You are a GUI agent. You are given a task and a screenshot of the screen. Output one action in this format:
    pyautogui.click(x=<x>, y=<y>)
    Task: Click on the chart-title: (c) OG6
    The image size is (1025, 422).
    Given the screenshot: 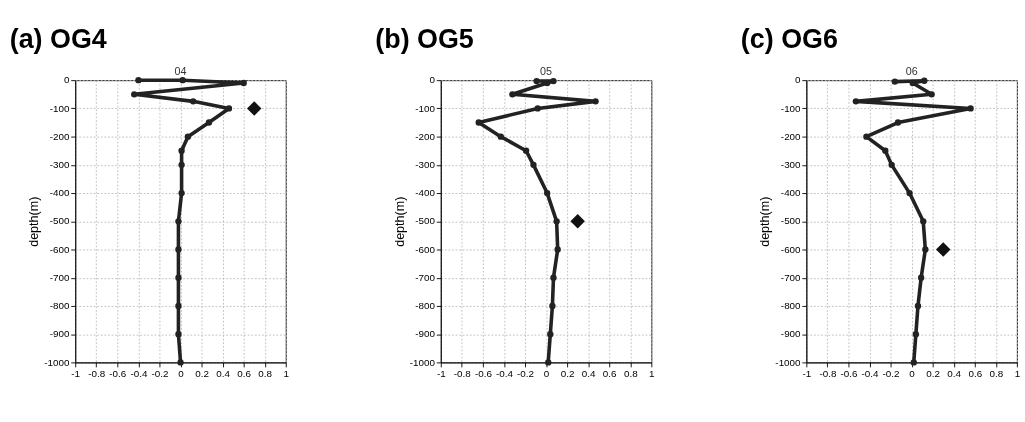 What is the action you would take?
    pyautogui.click(x=789, y=38)
    